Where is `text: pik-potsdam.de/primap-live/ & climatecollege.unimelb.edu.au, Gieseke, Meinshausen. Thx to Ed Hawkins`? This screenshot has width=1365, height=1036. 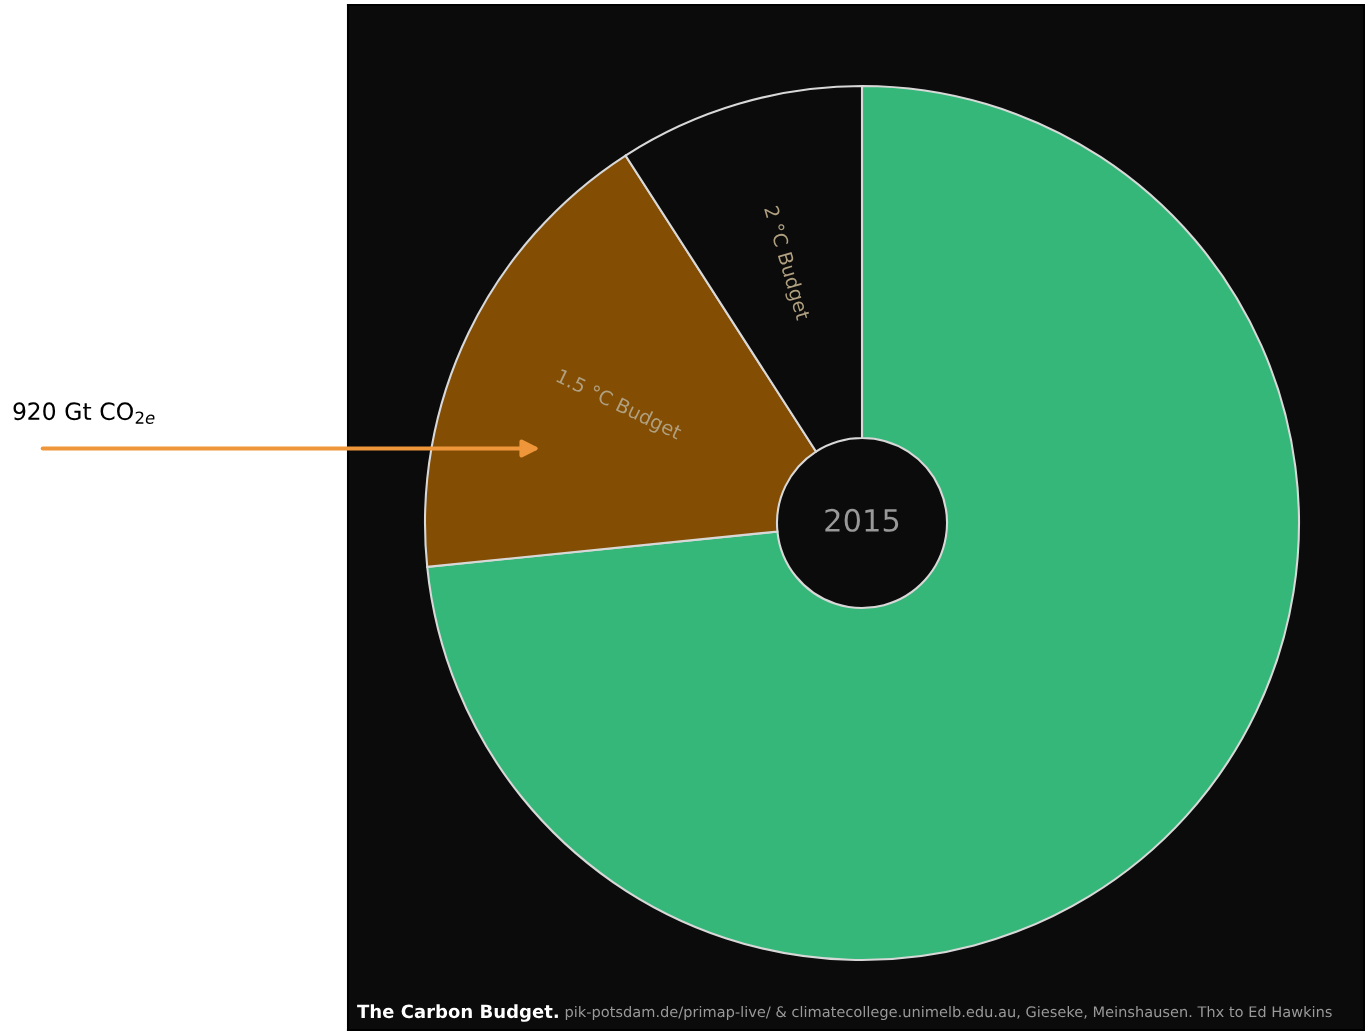 text: pik-potsdam.de/primap-live/ & climatecollege.unimelb.edu.au, Gieseke, Meinshausen. Thx to Ed Hawkins is located at coordinates (948, 1013).